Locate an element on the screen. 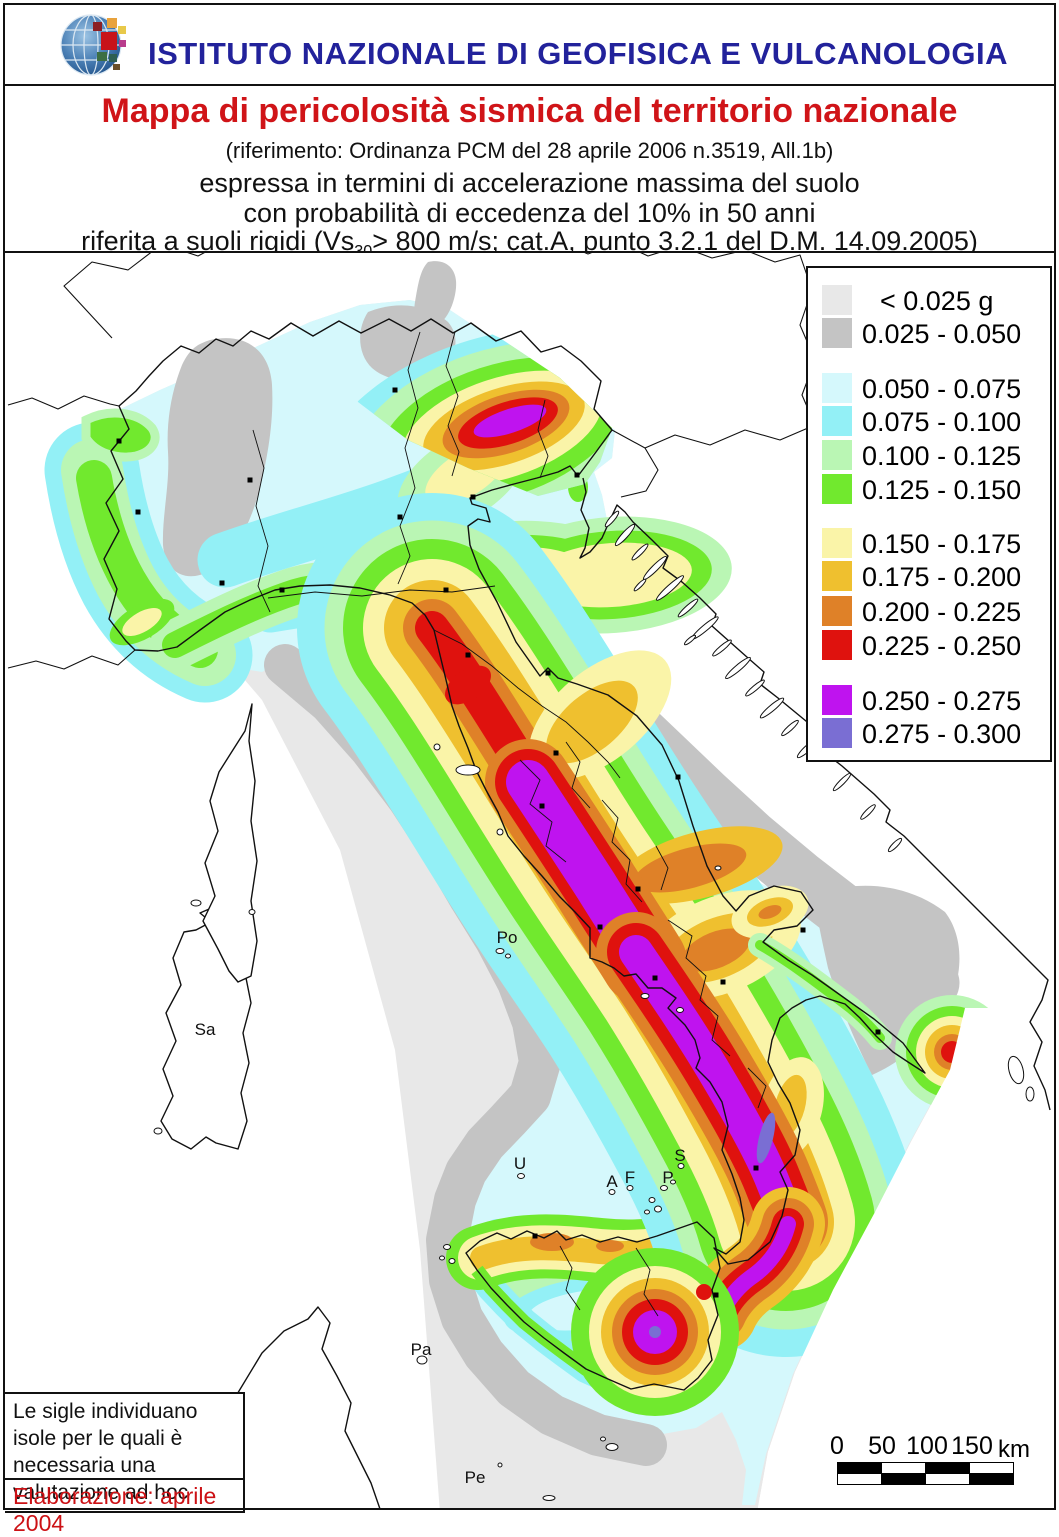 The width and height of the screenshot is (1059, 1537). legend-row: 0.275 - 0.300 is located at coordinates (929, 734).